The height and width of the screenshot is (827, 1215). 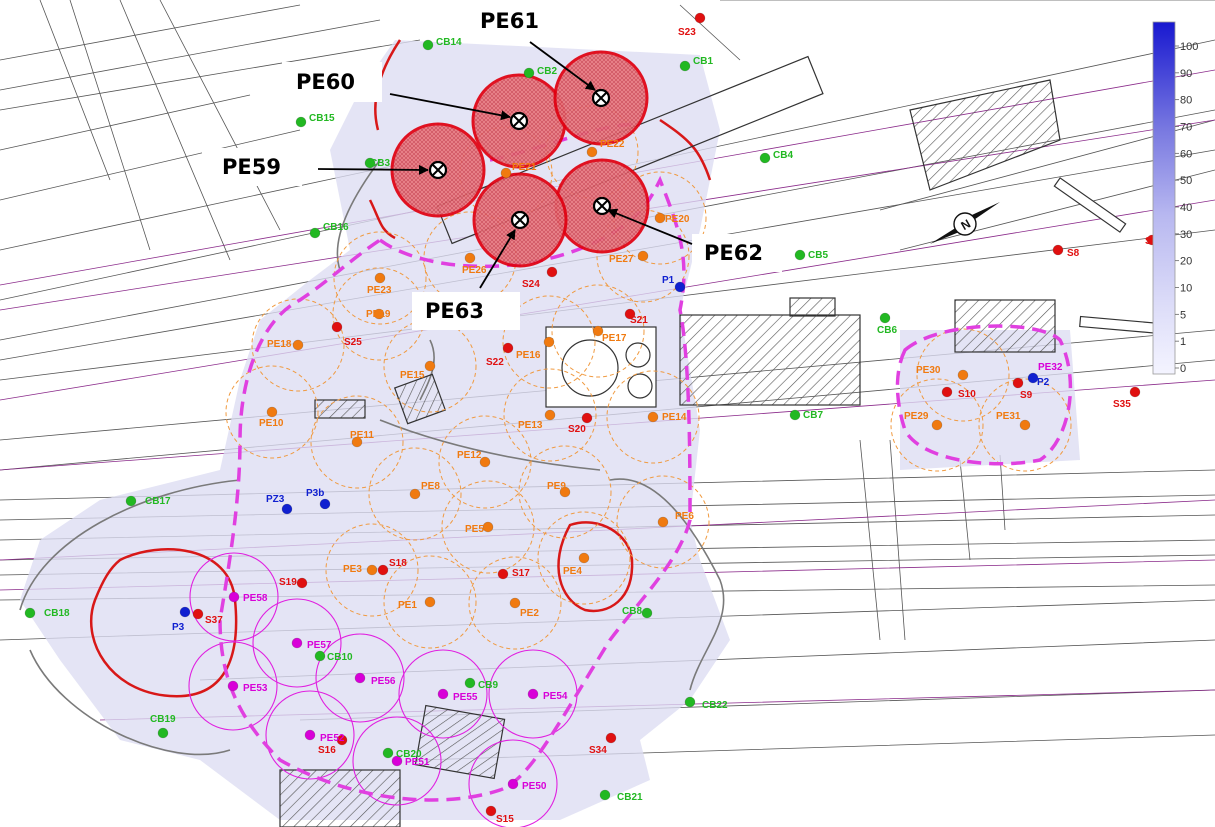 I want to click on point-cb21, so click(x=605, y=795).